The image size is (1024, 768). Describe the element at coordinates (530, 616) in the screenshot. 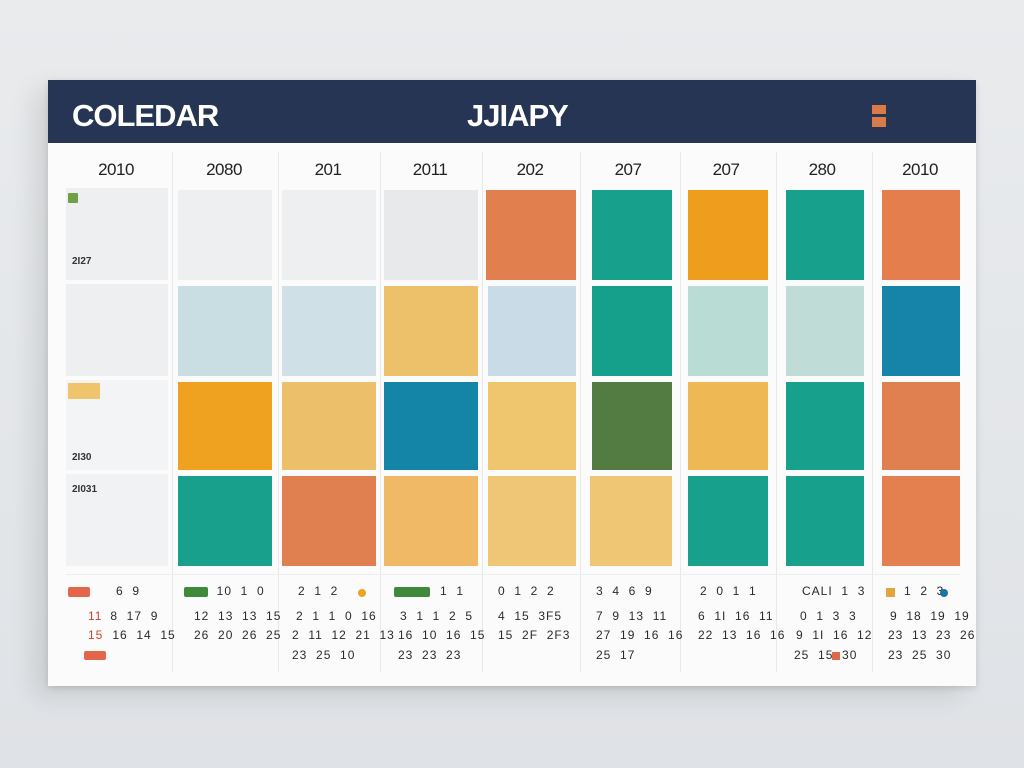

I see `mini-calendar-row: 4 15 3F5` at that location.